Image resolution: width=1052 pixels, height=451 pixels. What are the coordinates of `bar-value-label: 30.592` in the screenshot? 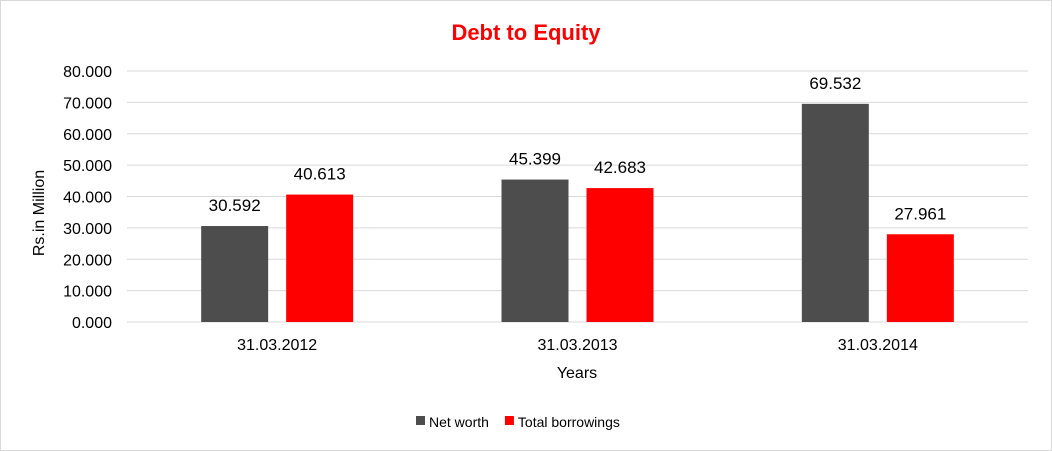 It's located at (235, 205).